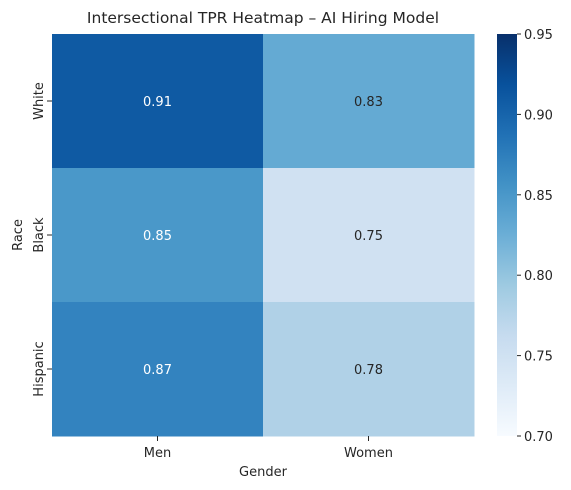 The height and width of the screenshot is (490, 571). What do you see at coordinates (538, 115) in the screenshot?
I see `colorbar-tick-label: 0.90` at bounding box center [538, 115].